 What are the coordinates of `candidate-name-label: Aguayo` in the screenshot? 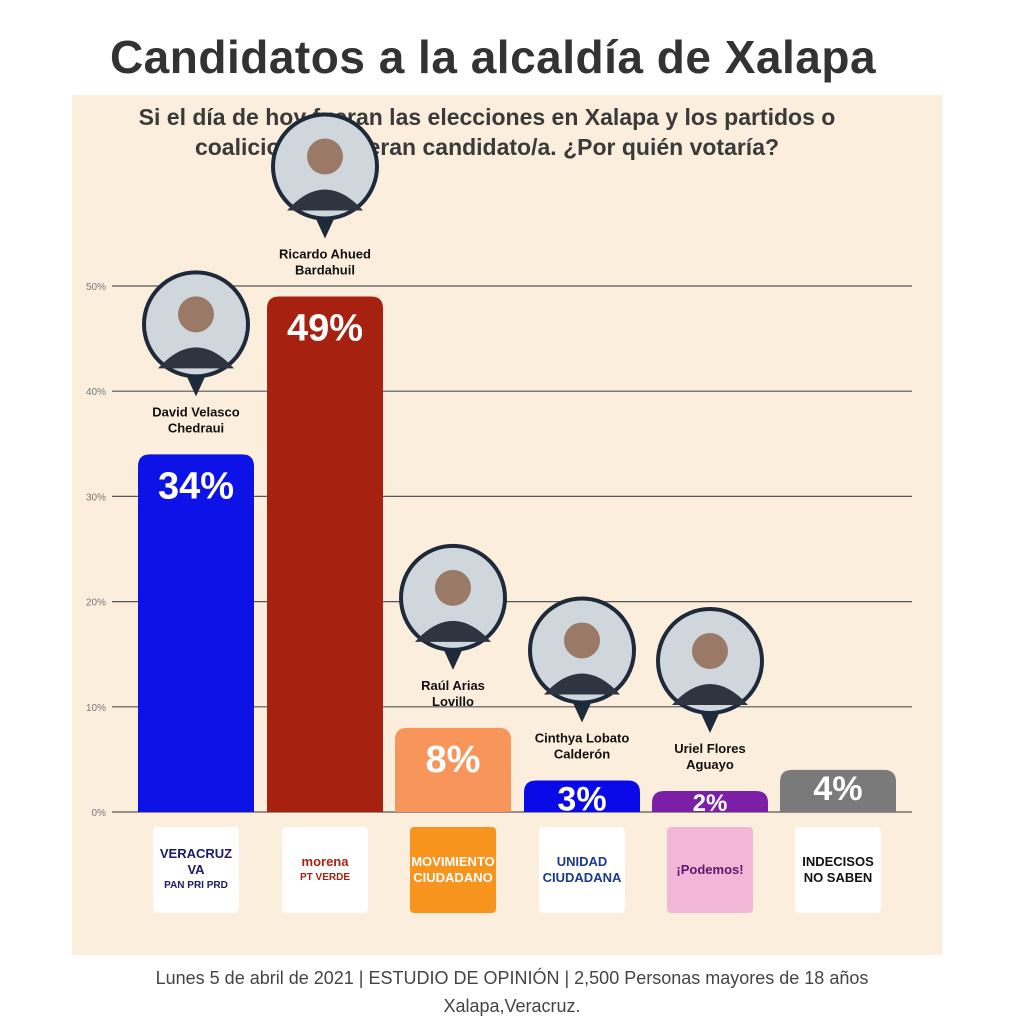 It's located at (710, 764).